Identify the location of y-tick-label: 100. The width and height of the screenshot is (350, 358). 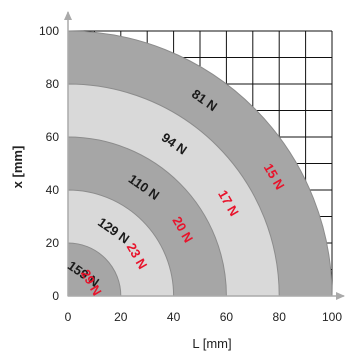
(49, 31).